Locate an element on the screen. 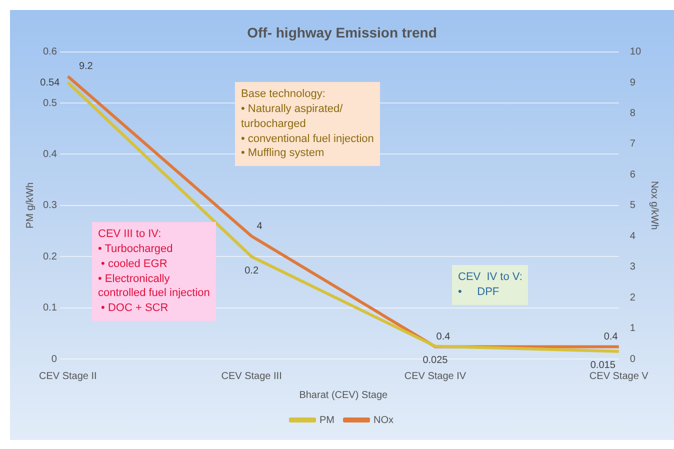  y2-tick-label: 0 is located at coordinates (633, 359).